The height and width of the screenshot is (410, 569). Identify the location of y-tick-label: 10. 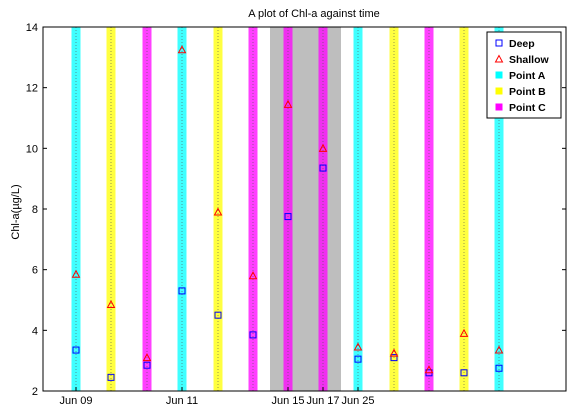
(32, 149).